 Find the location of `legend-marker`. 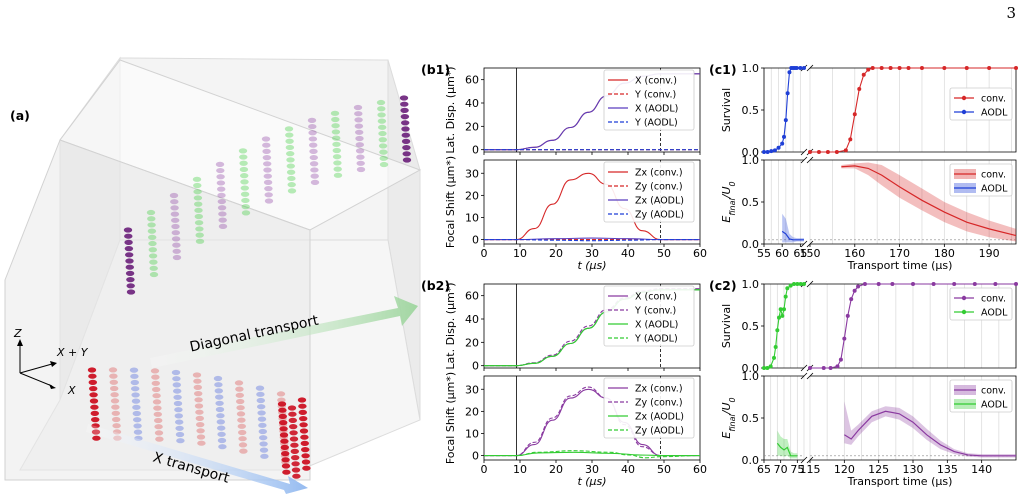

legend-marker is located at coordinates (964, 312).